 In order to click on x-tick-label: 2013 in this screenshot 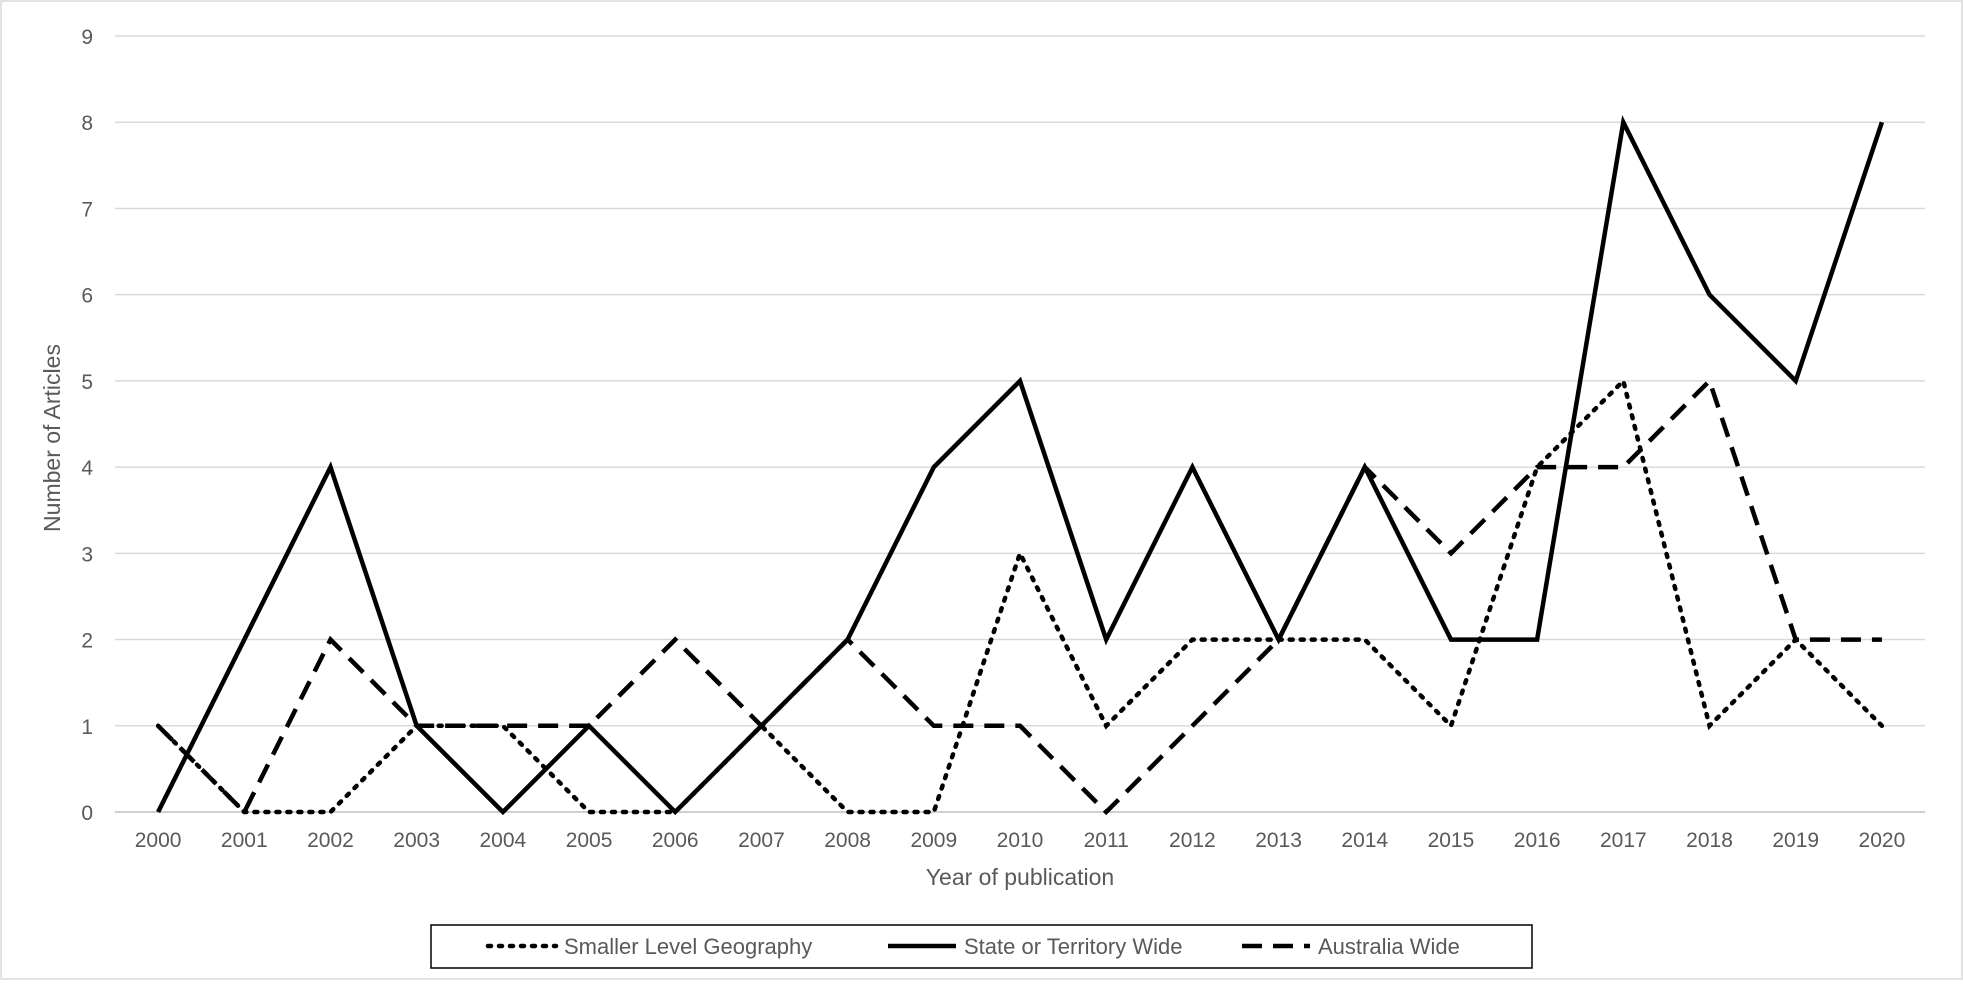, I will do `click(1278, 840)`.